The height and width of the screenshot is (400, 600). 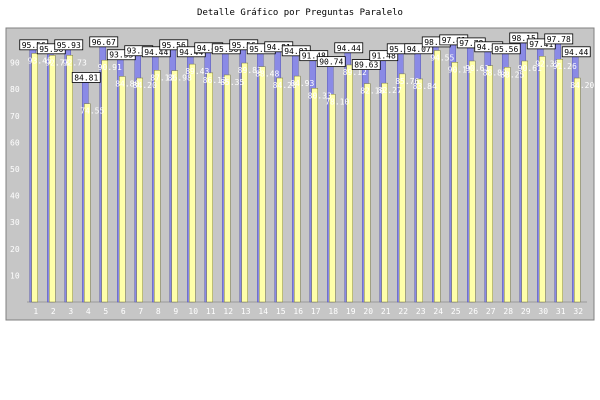 What do you see at coordinates (88, 311) in the screenshot?
I see `x-tick-label: 4` at bounding box center [88, 311].